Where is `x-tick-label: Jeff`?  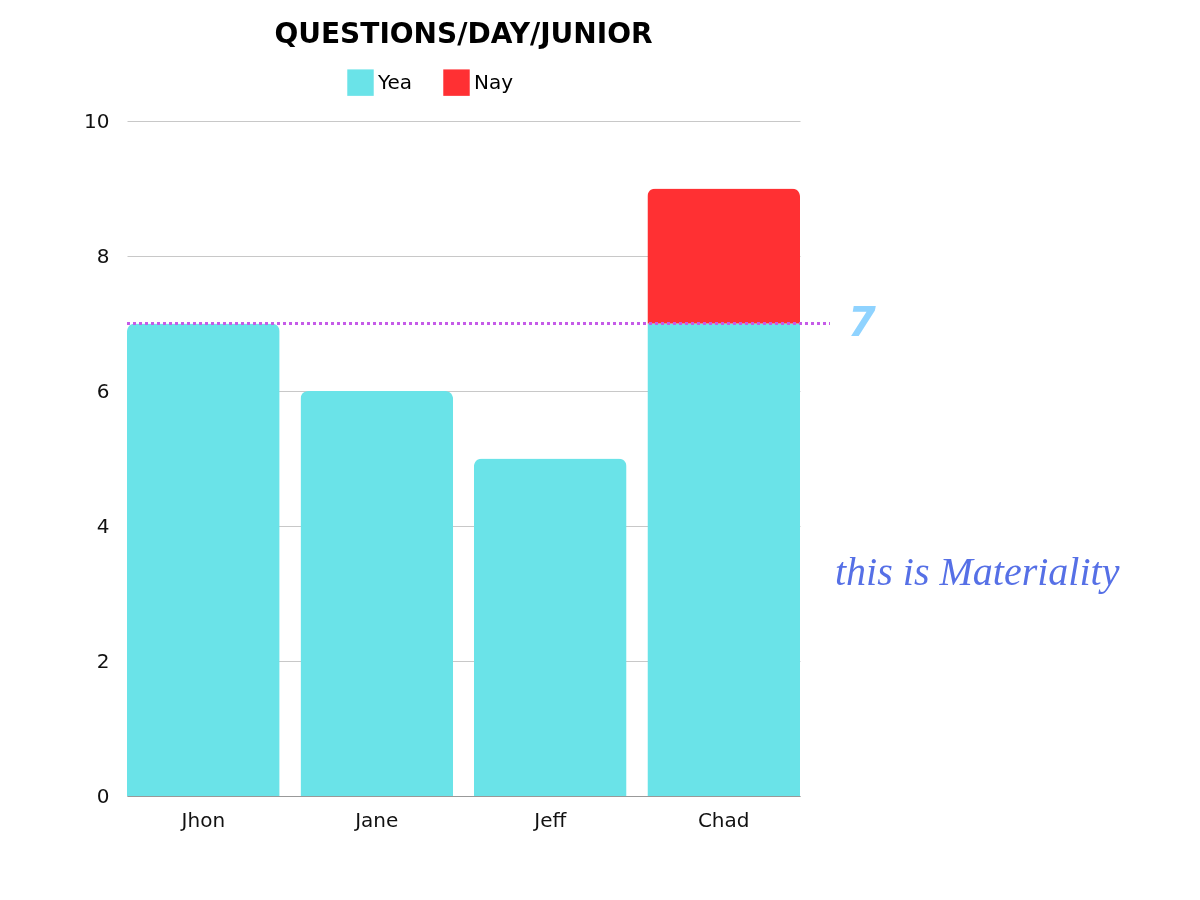
x-tick-label: Jeff is located at coordinates (550, 819).